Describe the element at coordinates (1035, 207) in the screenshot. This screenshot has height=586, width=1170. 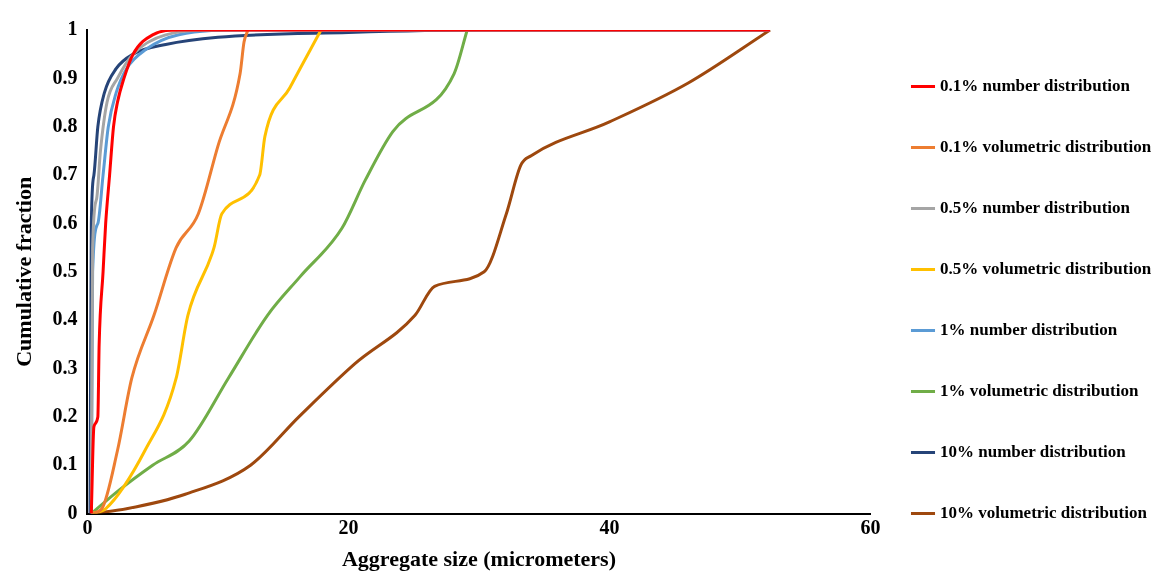
I see `legend-label: 0.5% number distribution` at that location.